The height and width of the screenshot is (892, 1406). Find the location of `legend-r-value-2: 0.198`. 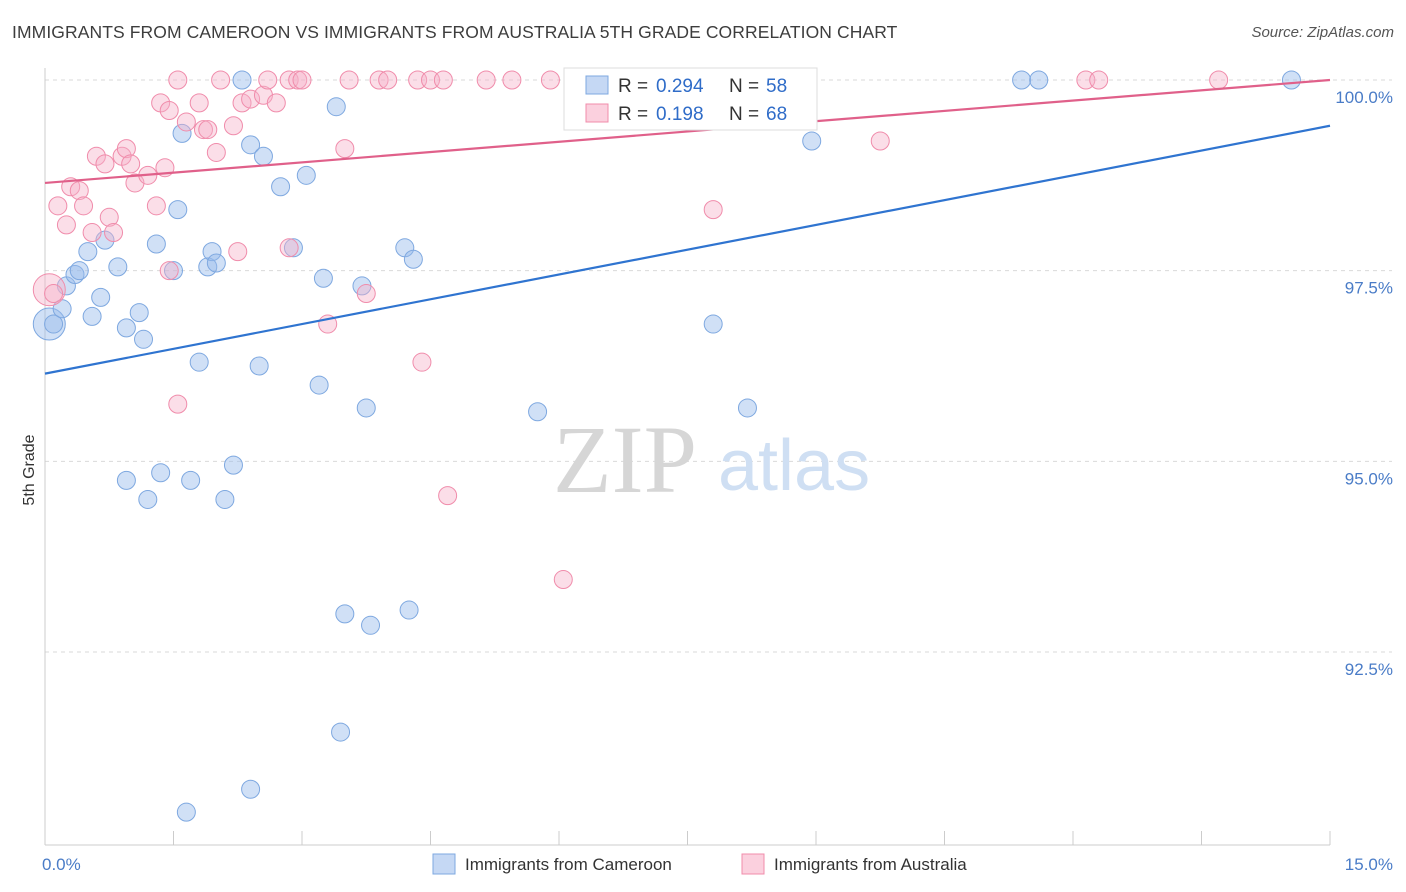

legend-r-value-2: 0.198 is located at coordinates (680, 114).